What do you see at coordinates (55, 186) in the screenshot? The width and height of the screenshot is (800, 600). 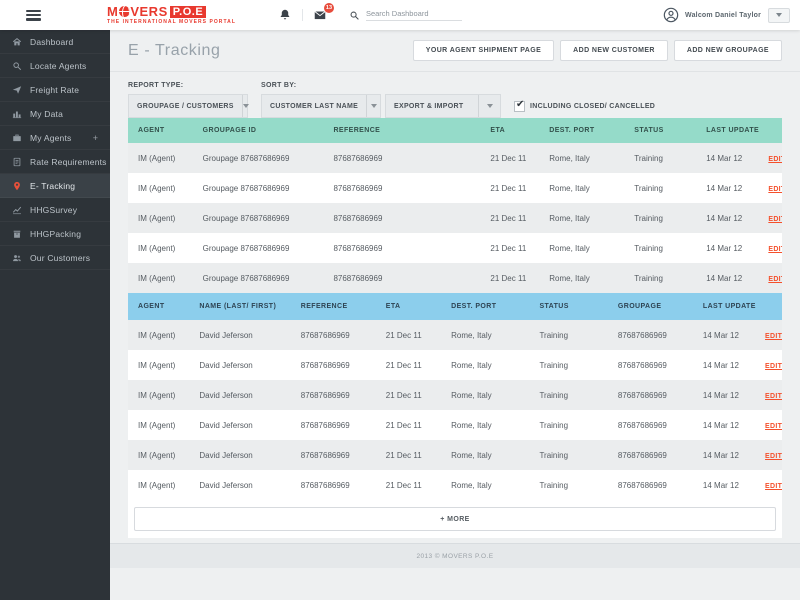 I see `sidebar-item-e-tracking: E- Tracking` at bounding box center [55, 186].